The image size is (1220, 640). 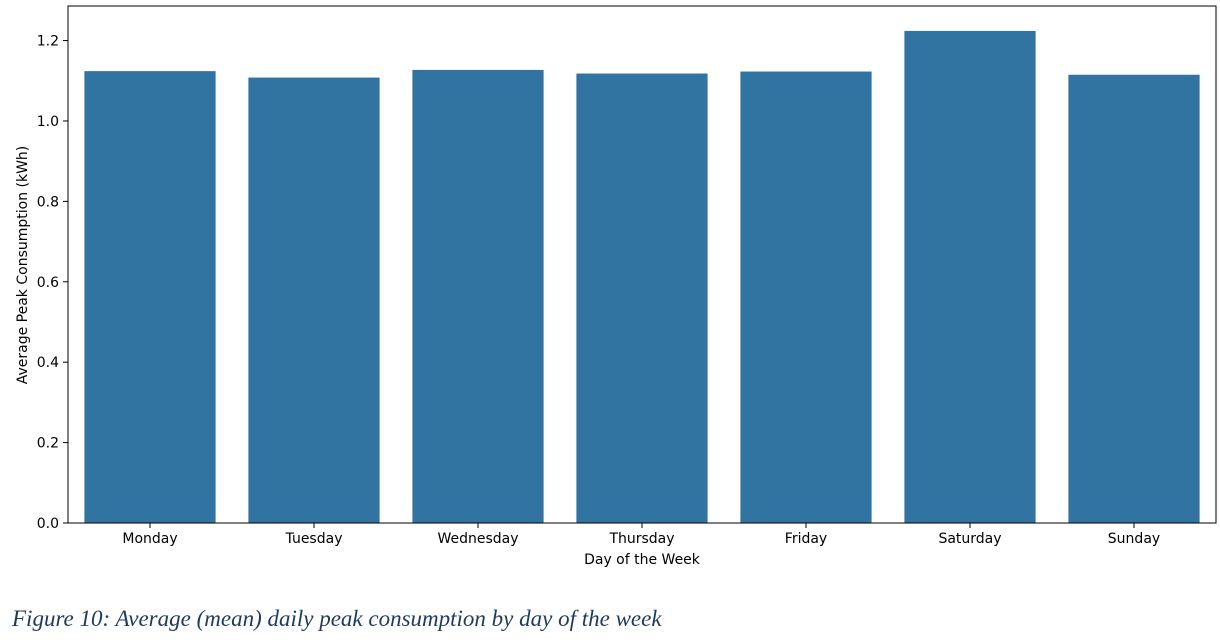 I want to click on y-tick-label: 0.0, so click(x=48, y=524).